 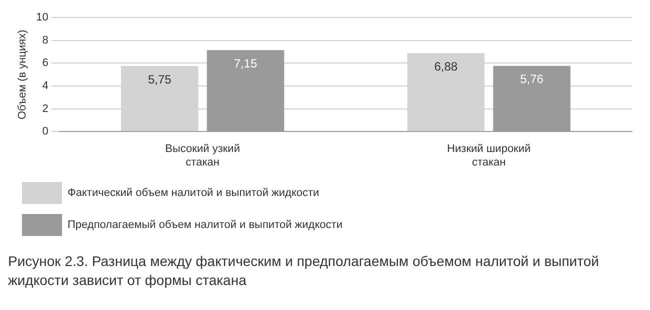 I want to click on data-label: 5,76, so click(x=532, y=79).